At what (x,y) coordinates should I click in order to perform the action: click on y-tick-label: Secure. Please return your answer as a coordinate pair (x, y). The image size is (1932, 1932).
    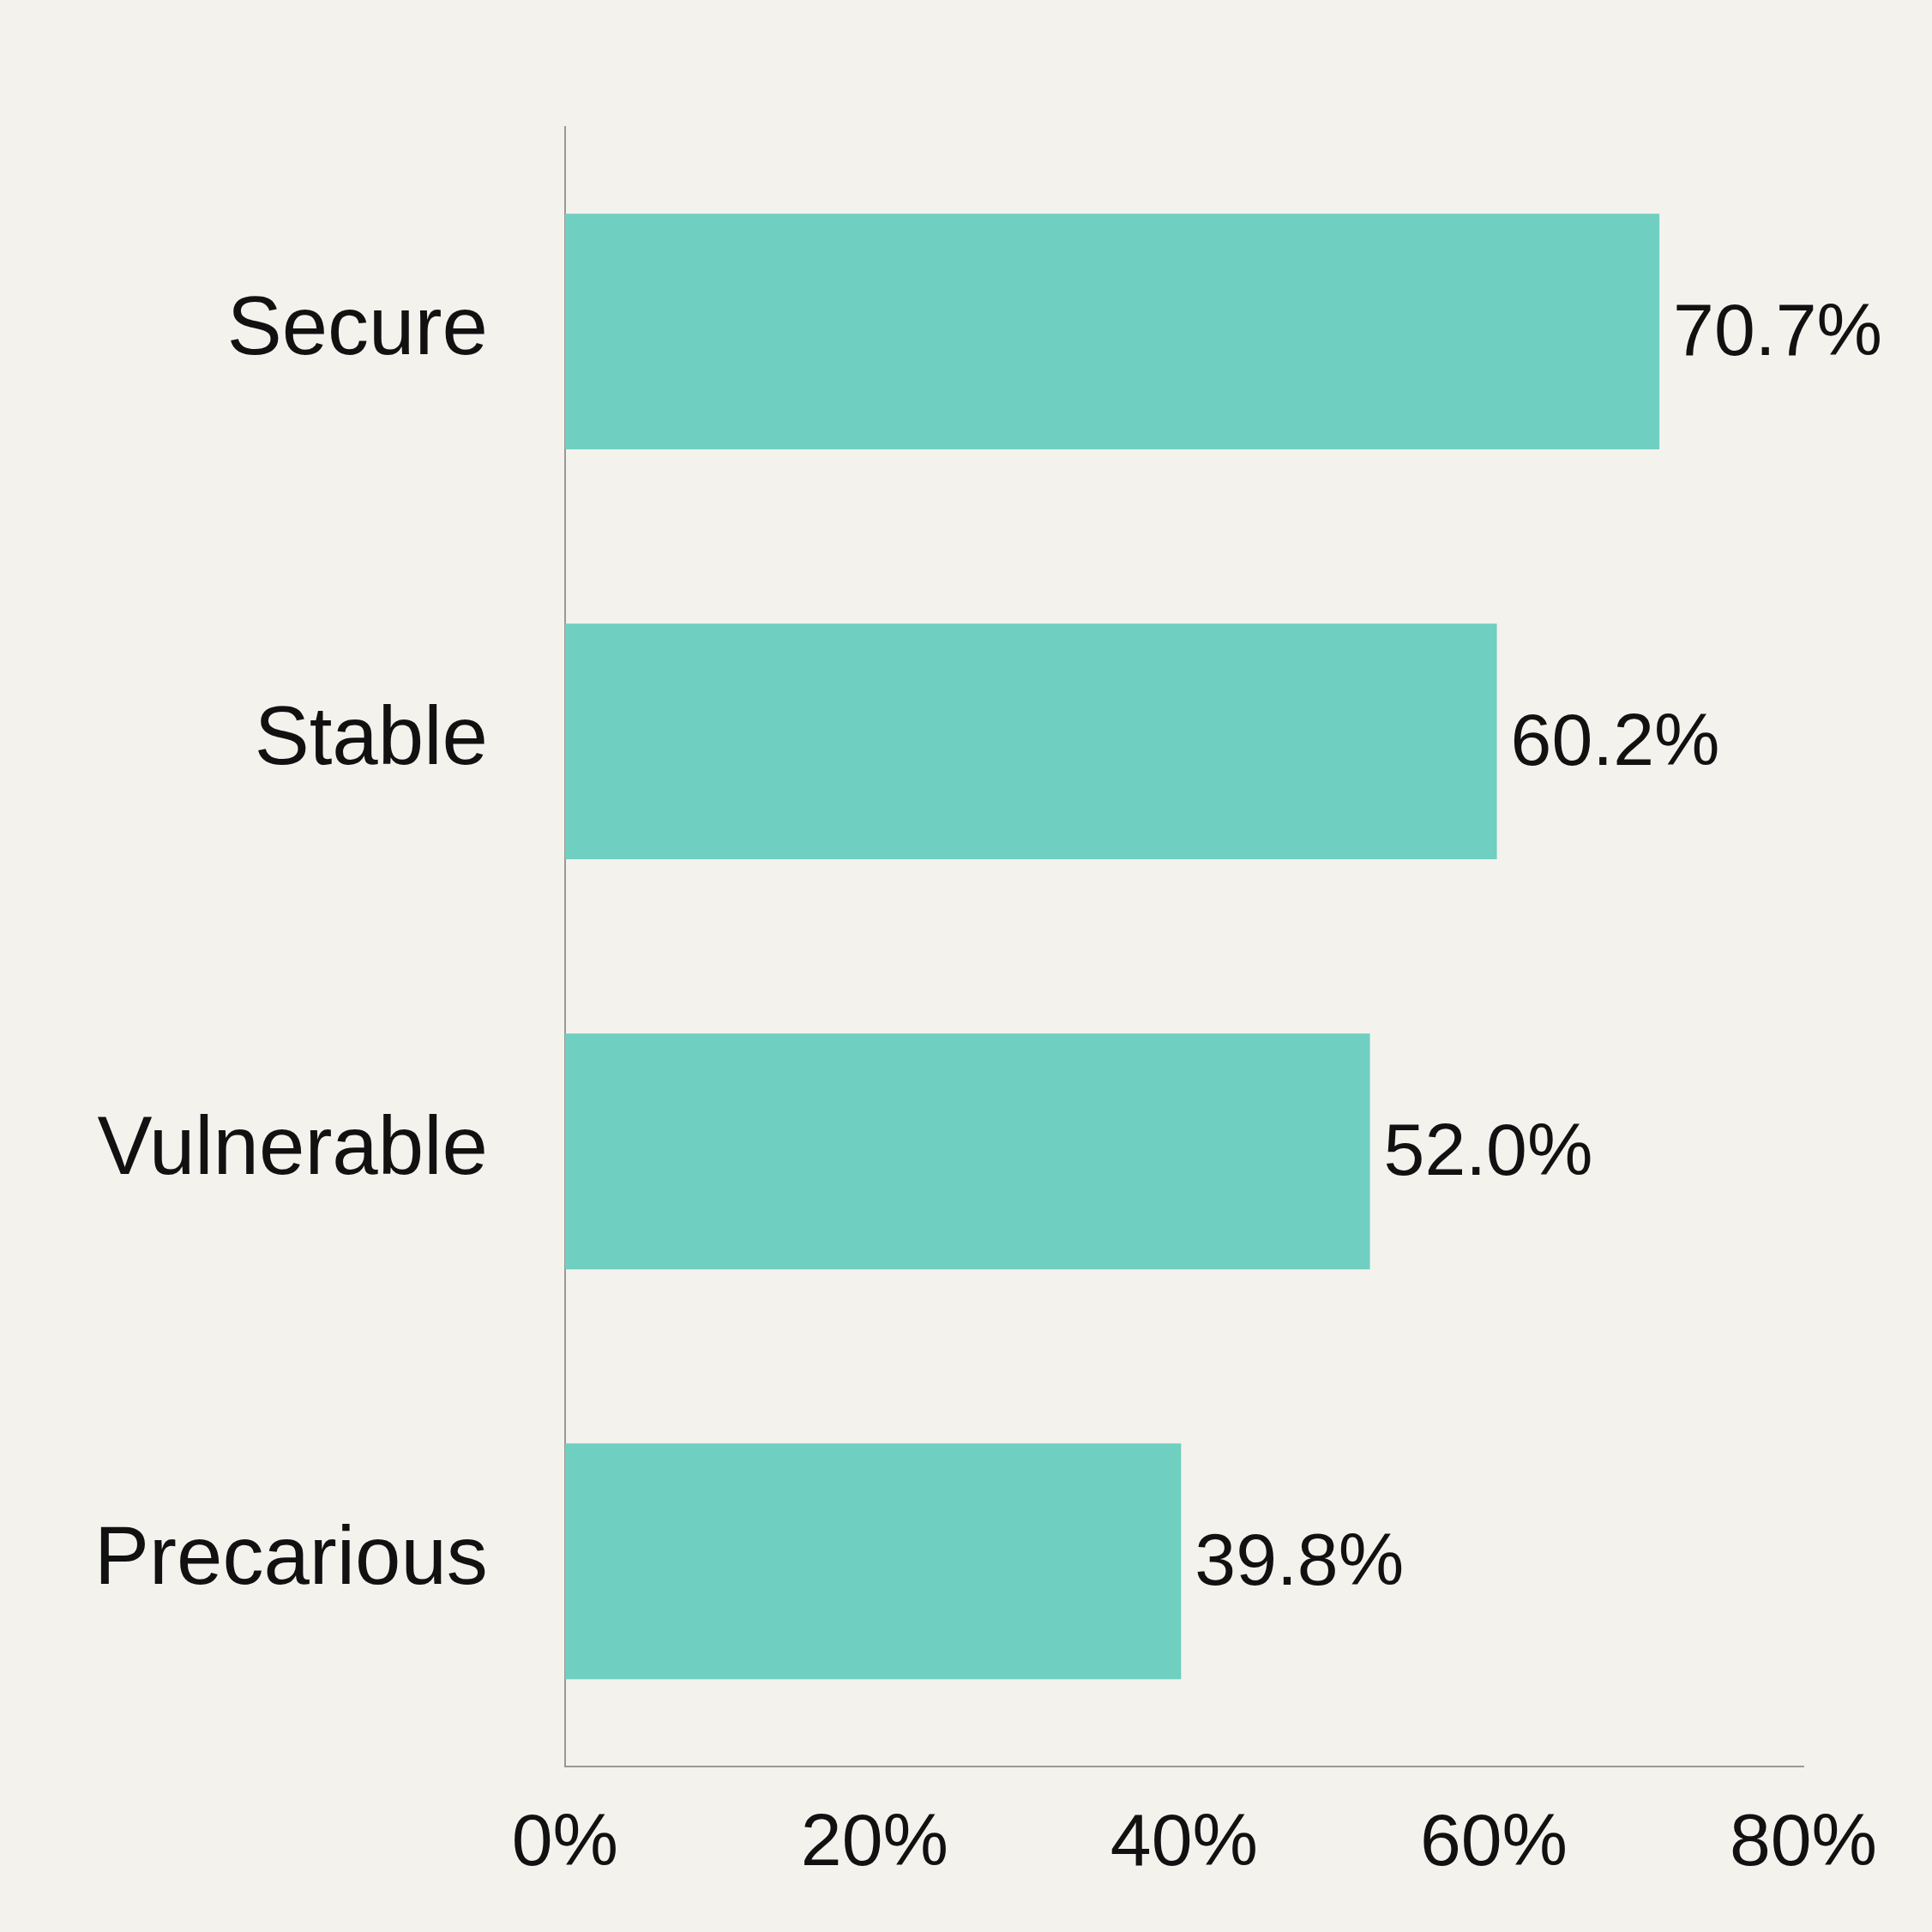
    Looking at the image, I should click on (357, 326).